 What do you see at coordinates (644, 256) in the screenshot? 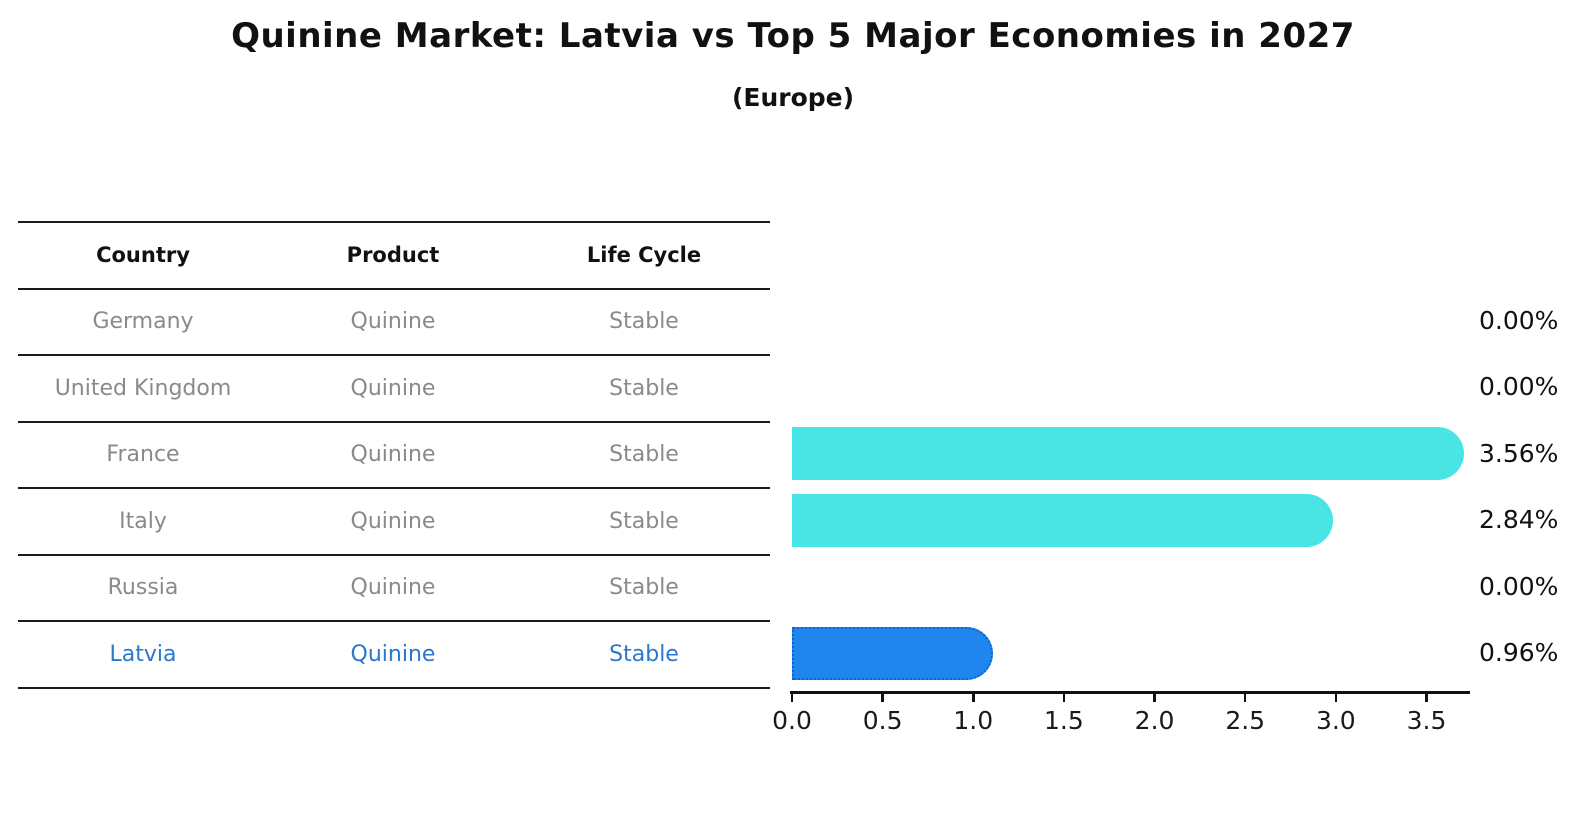
I see `table-header-life-cycle: Life Cycle` at bounding box center [644, 256].